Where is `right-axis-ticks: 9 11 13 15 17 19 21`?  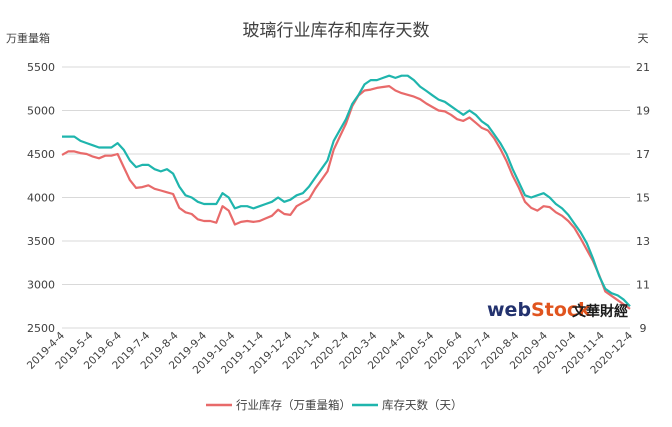 right-axis-ticks: 9 11 13 15 17 19 21 is located at coordinates (643, 198).